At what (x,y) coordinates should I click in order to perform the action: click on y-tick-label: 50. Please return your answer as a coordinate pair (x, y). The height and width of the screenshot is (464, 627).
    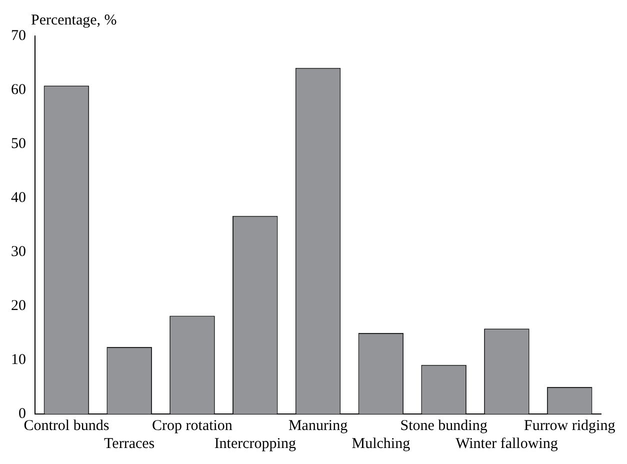
    Looking at the image, I should click on (18, 144).